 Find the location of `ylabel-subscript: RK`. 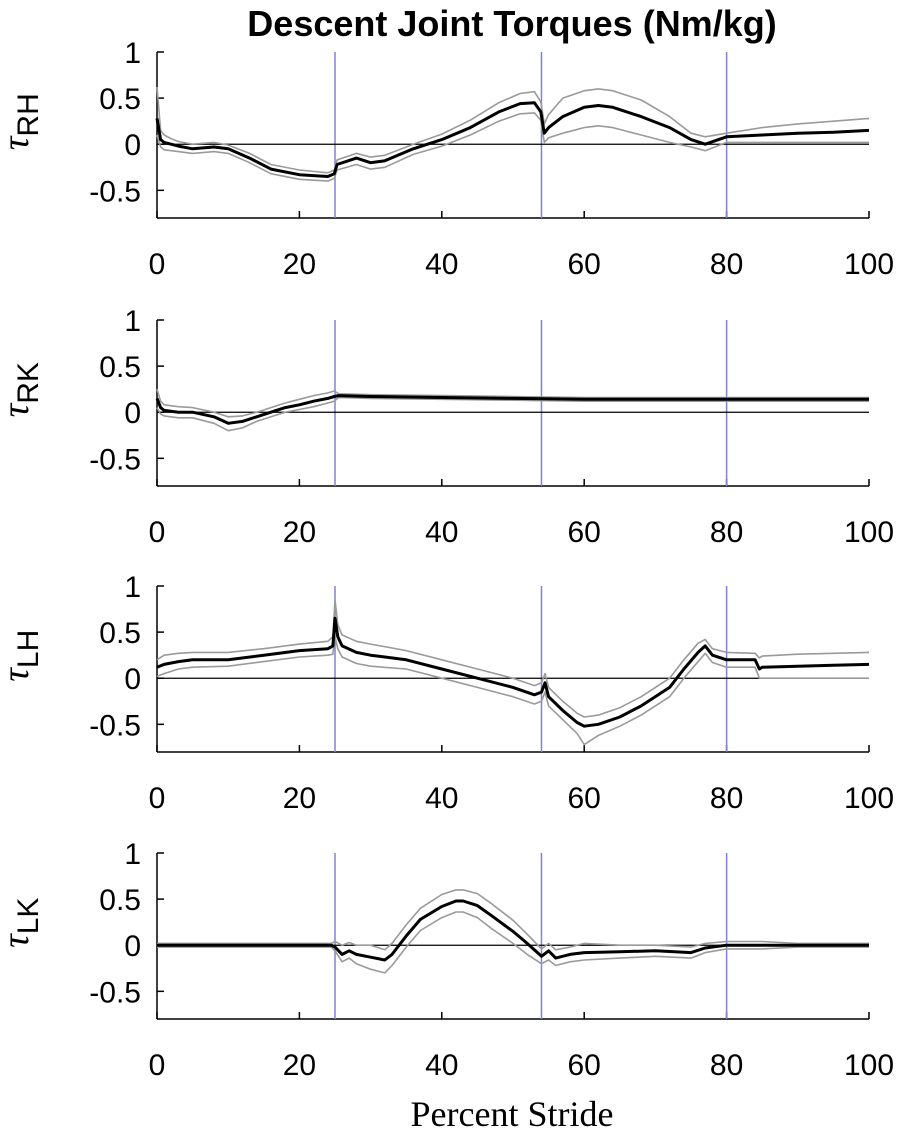

ylabel-subscript: RK is located at coordinates (28, 383).